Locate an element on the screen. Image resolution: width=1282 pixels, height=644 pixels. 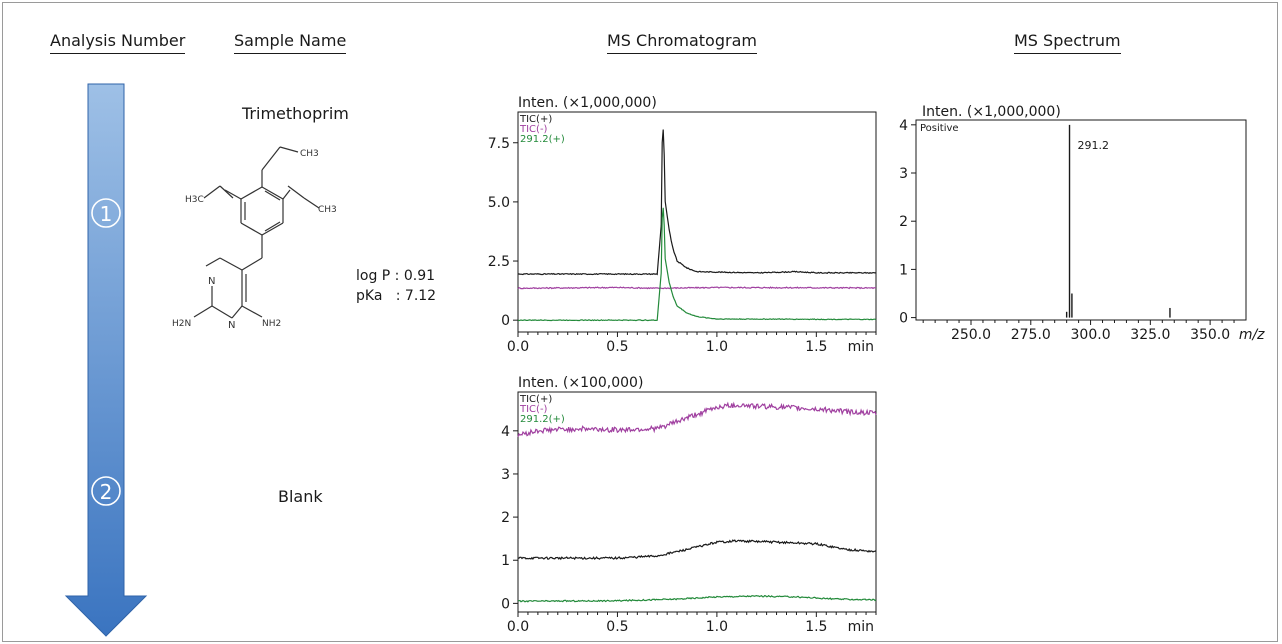
step-number-1: 1 is located at coordinates (106, 214).